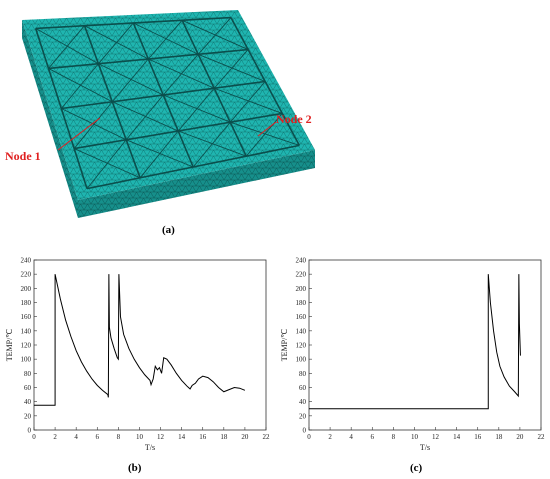 The image size is (550, 479). I want to click on caption-b: (b), so click(135, 468).